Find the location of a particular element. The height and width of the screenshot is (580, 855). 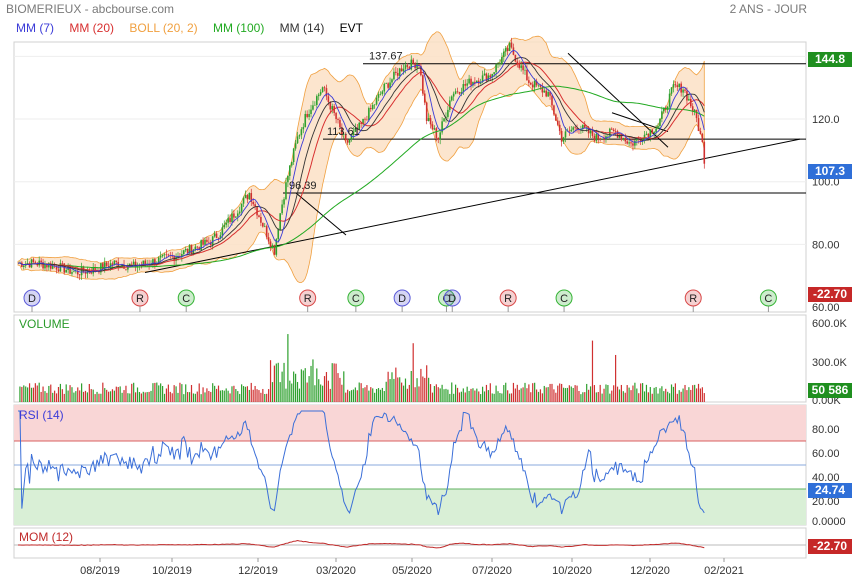

price-y-tick: 120.0 is located at coordinates (826, 120).